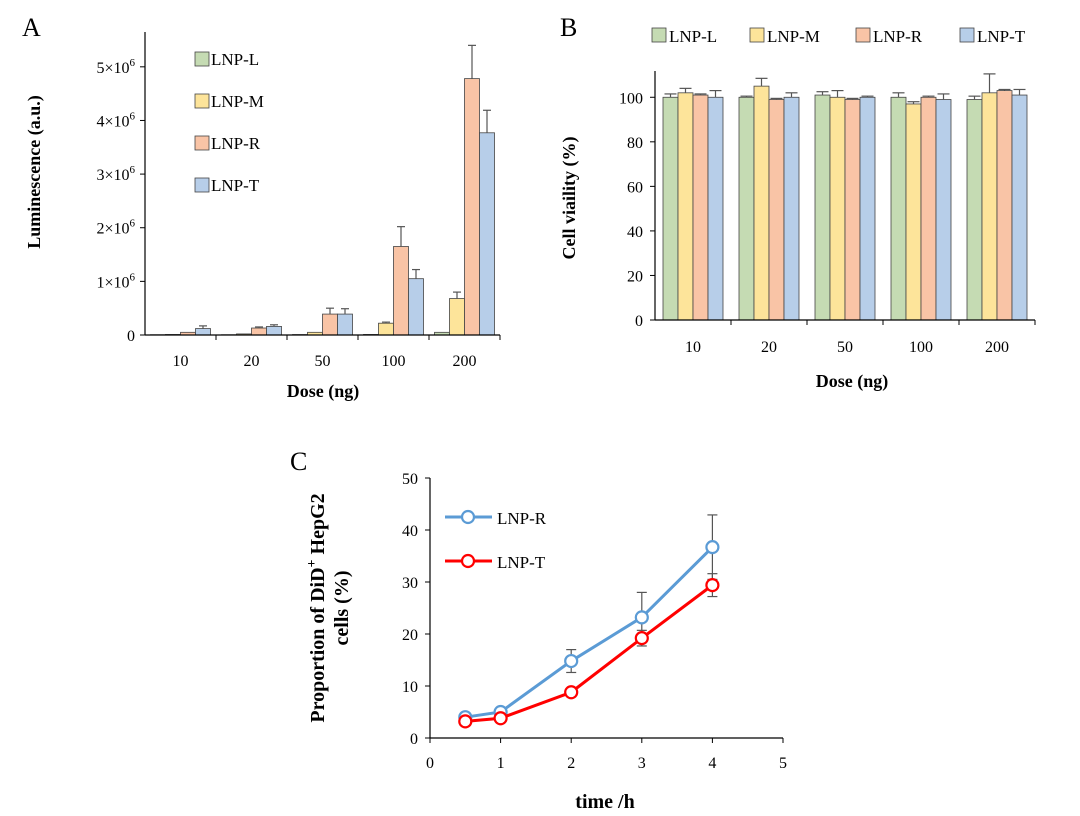  What do you see at coordinates (589, 653) in the screenshot?
I see `chart-c-line-lnp-t` at bounding box center [589, 653].